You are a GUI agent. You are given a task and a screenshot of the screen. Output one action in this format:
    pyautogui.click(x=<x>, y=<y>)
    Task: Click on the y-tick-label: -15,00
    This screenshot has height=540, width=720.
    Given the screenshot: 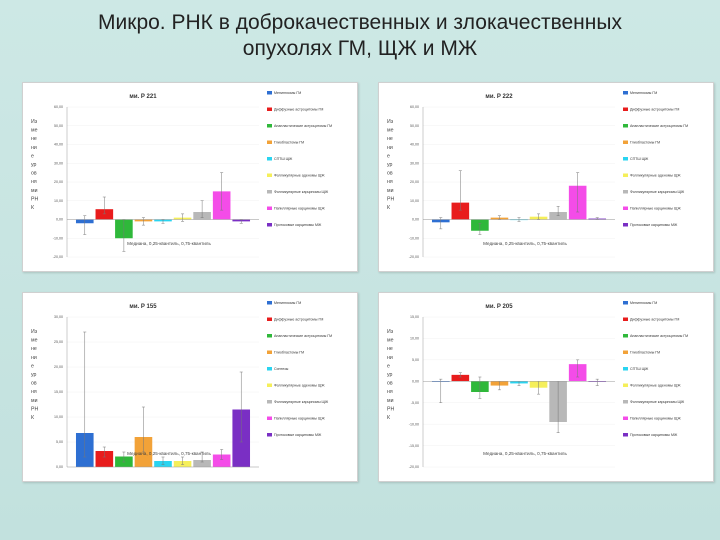 What is the action you would take?
    pyautogui.click(x=414, y=446)
    